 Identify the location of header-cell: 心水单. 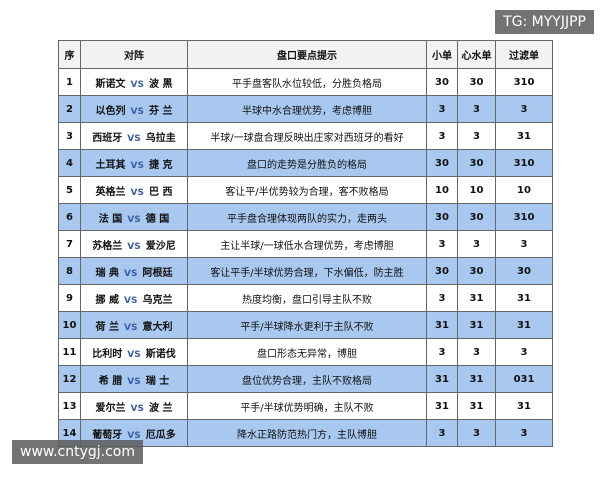
(476, 54).